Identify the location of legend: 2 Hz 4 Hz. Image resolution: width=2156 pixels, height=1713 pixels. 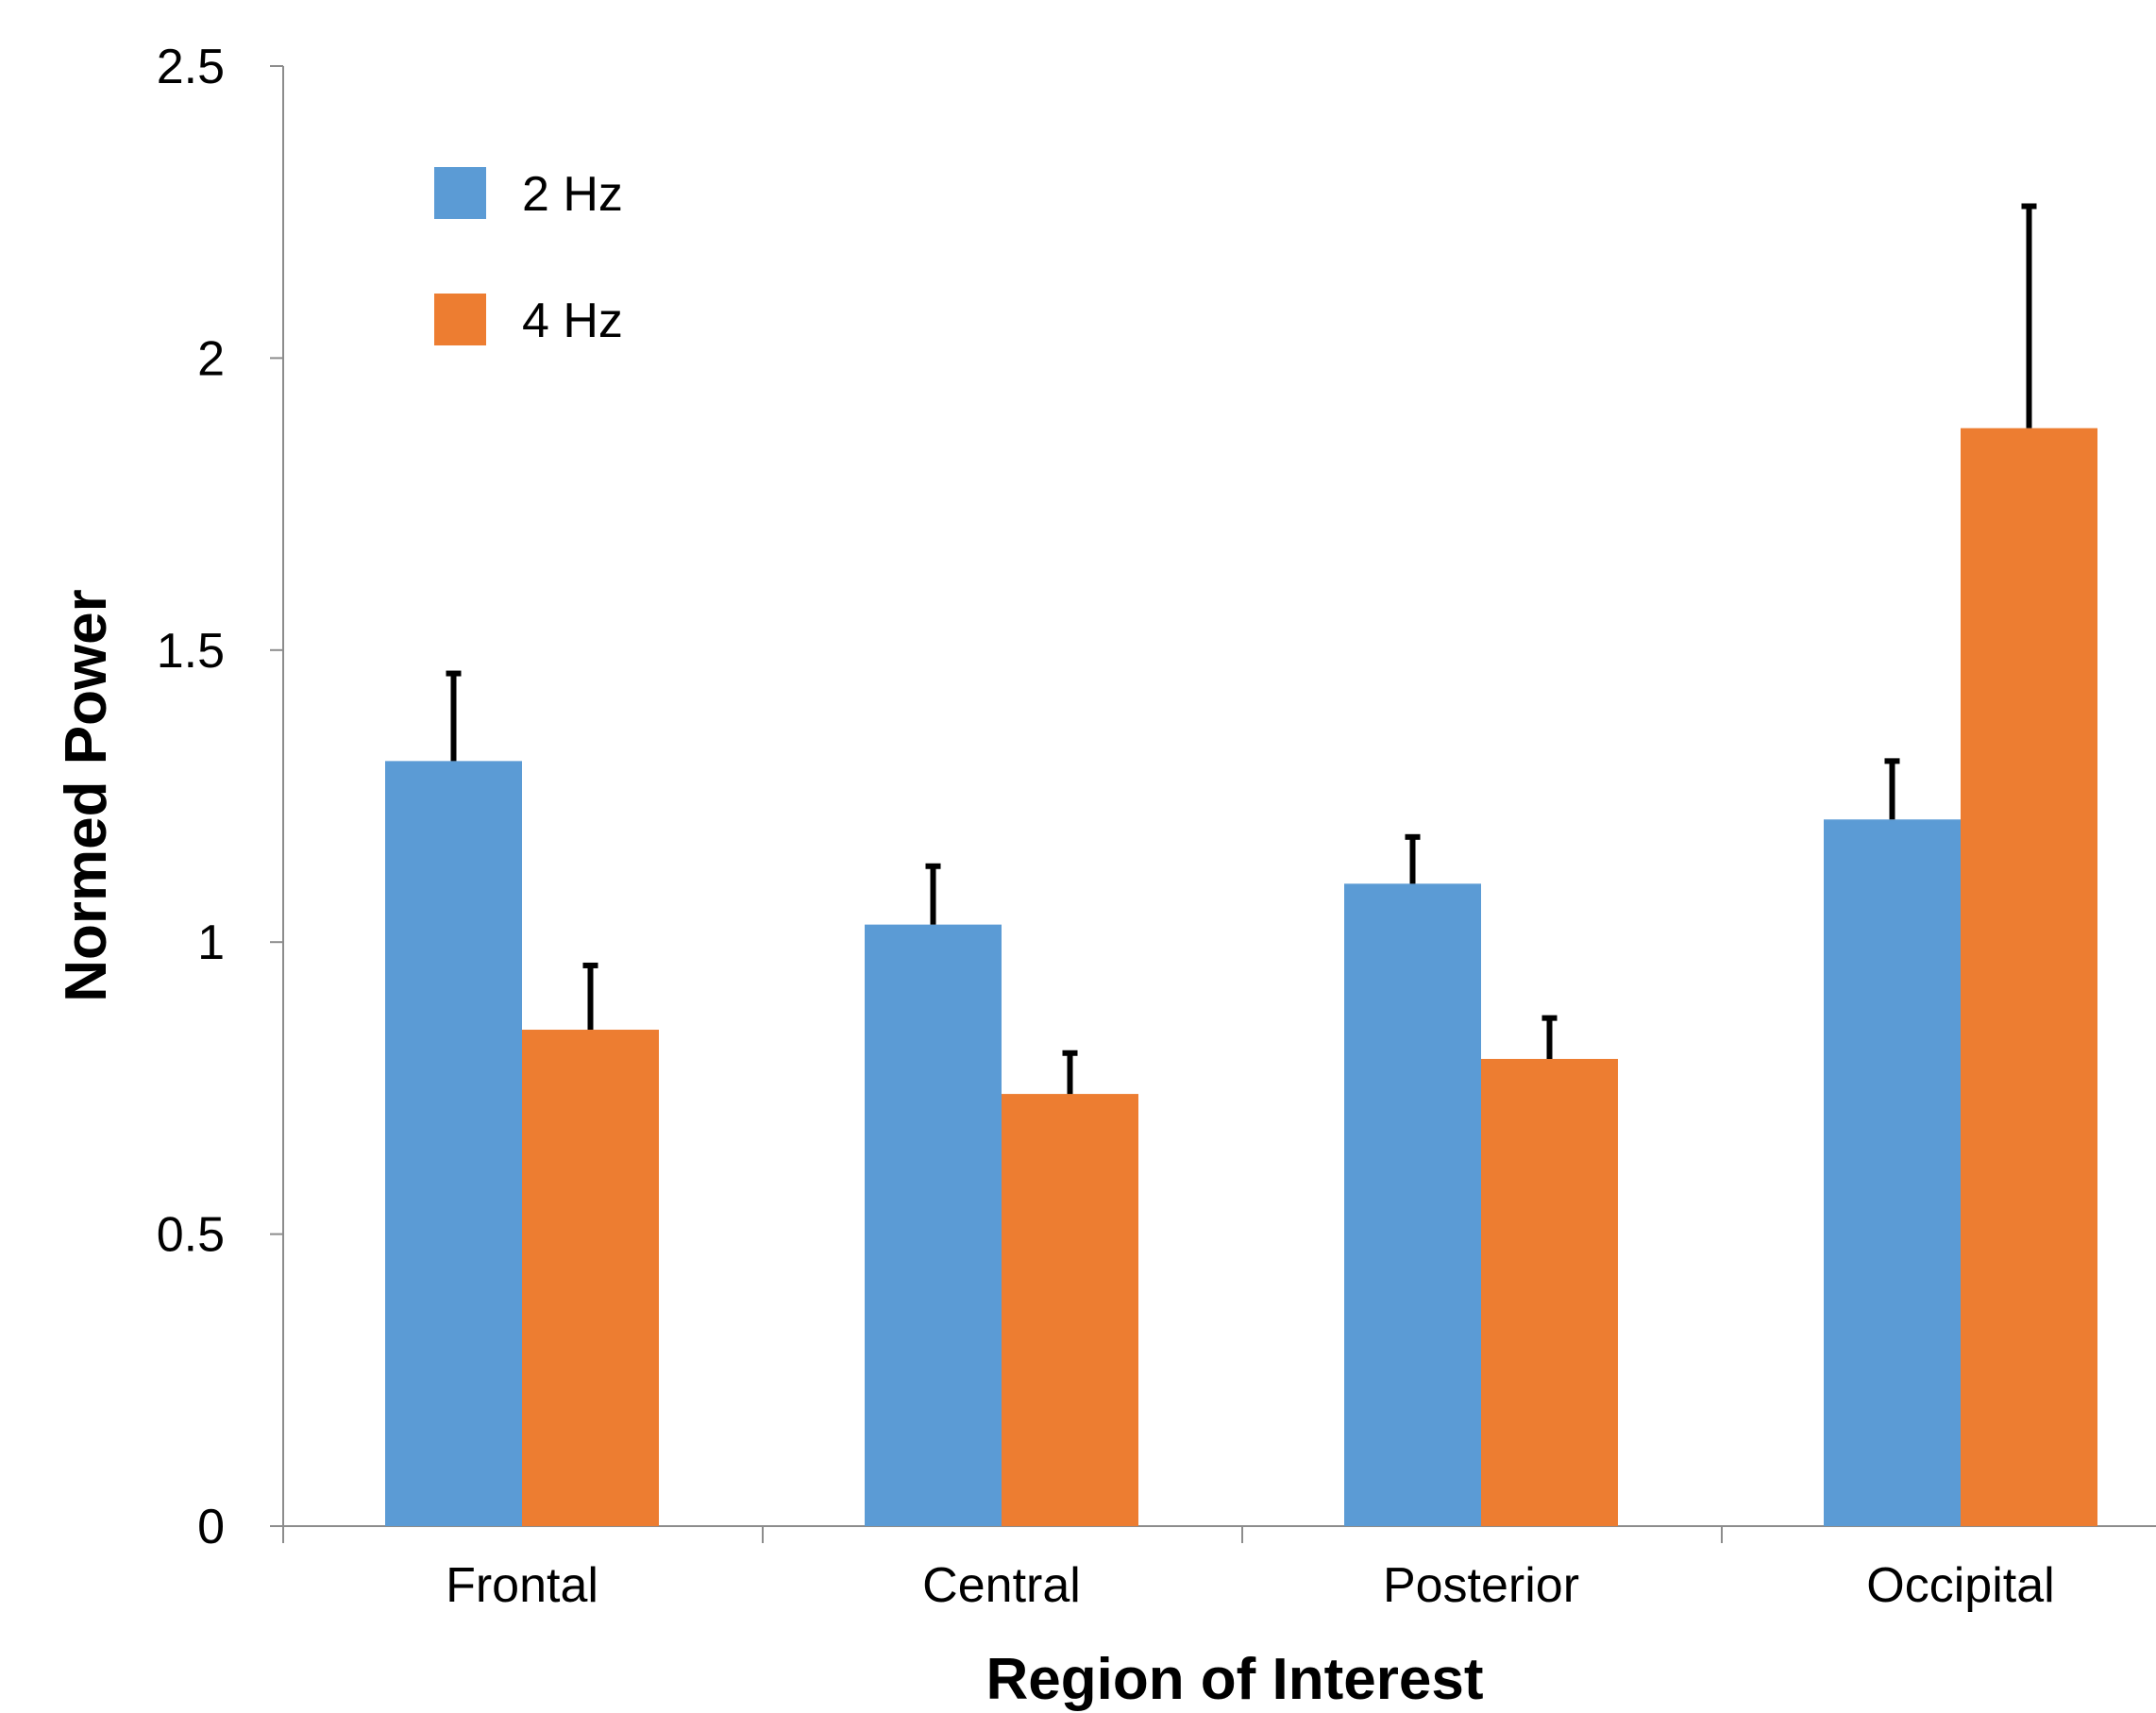
(528, 257).